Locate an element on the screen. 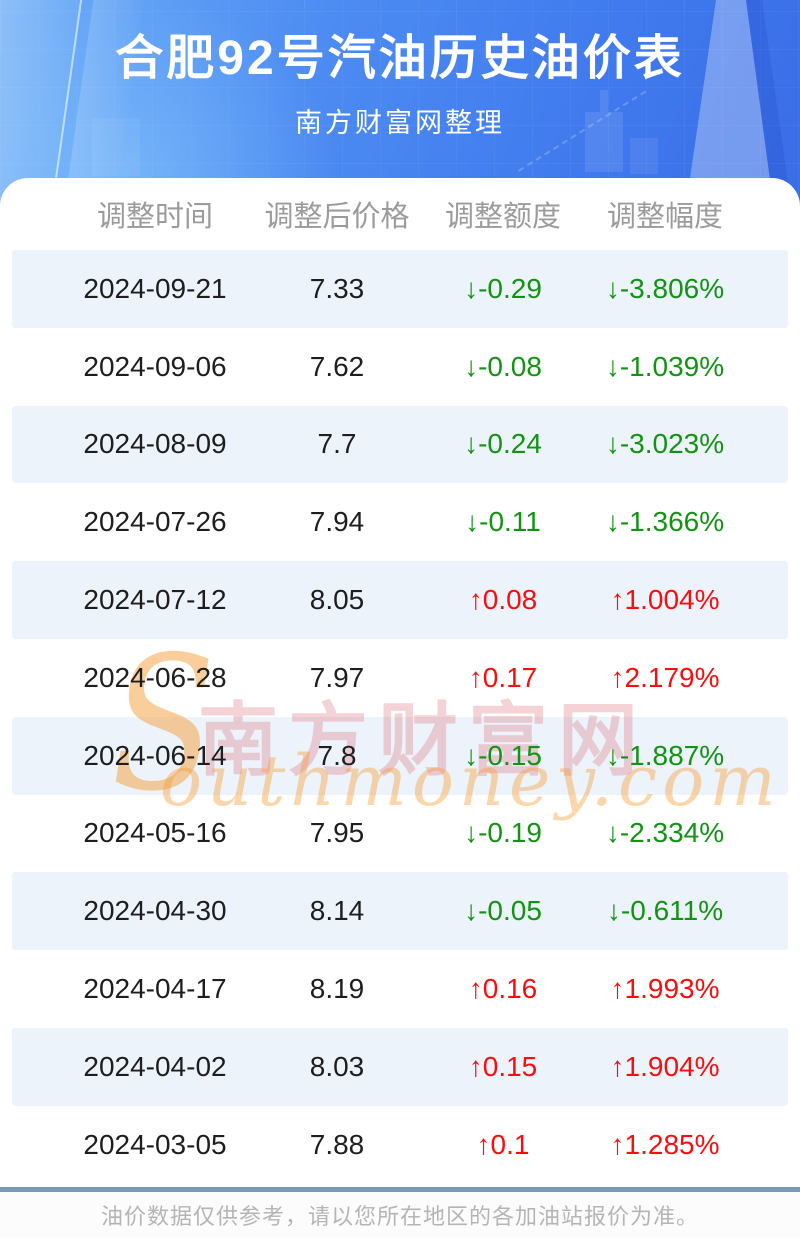 This screenshot has width=800, height=1238. cell-date: 2024-06-14 is located at coordinates (155, 755).